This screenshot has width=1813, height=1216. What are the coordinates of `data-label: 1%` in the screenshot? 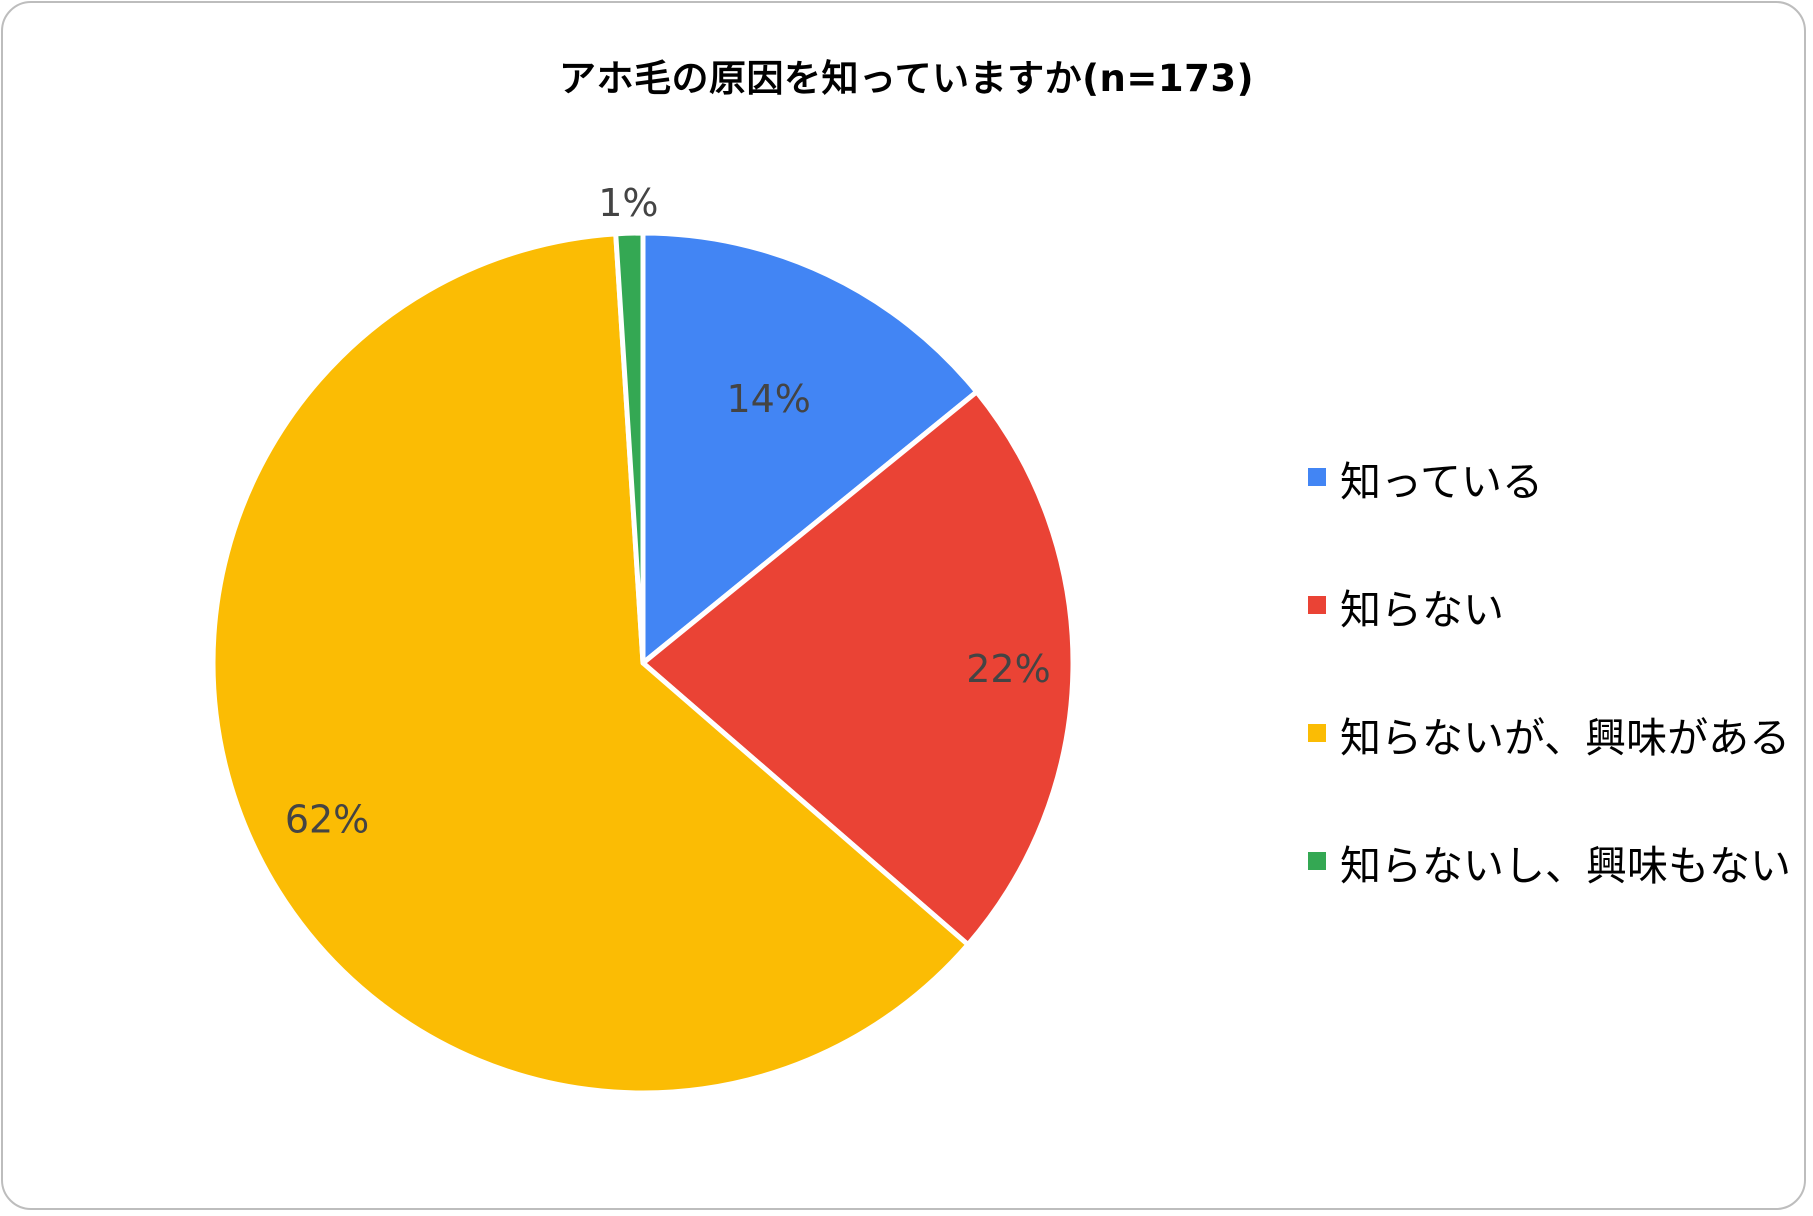 It's located at (628, 203).